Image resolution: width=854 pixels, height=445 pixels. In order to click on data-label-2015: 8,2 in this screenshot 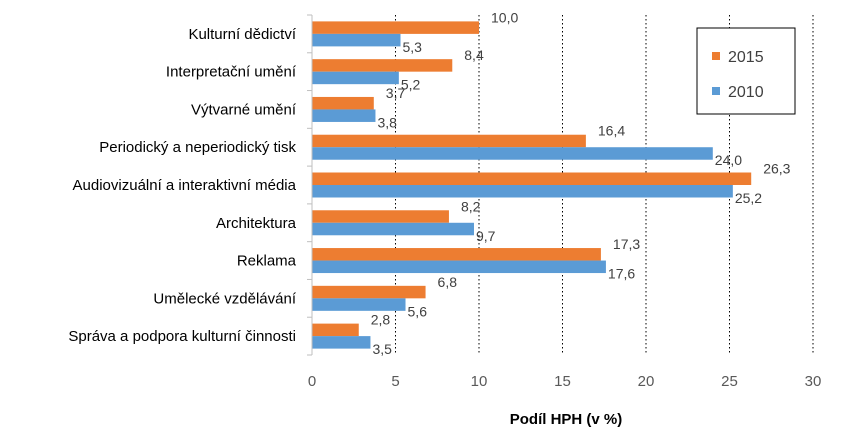, I will do `click(471, 206)`.